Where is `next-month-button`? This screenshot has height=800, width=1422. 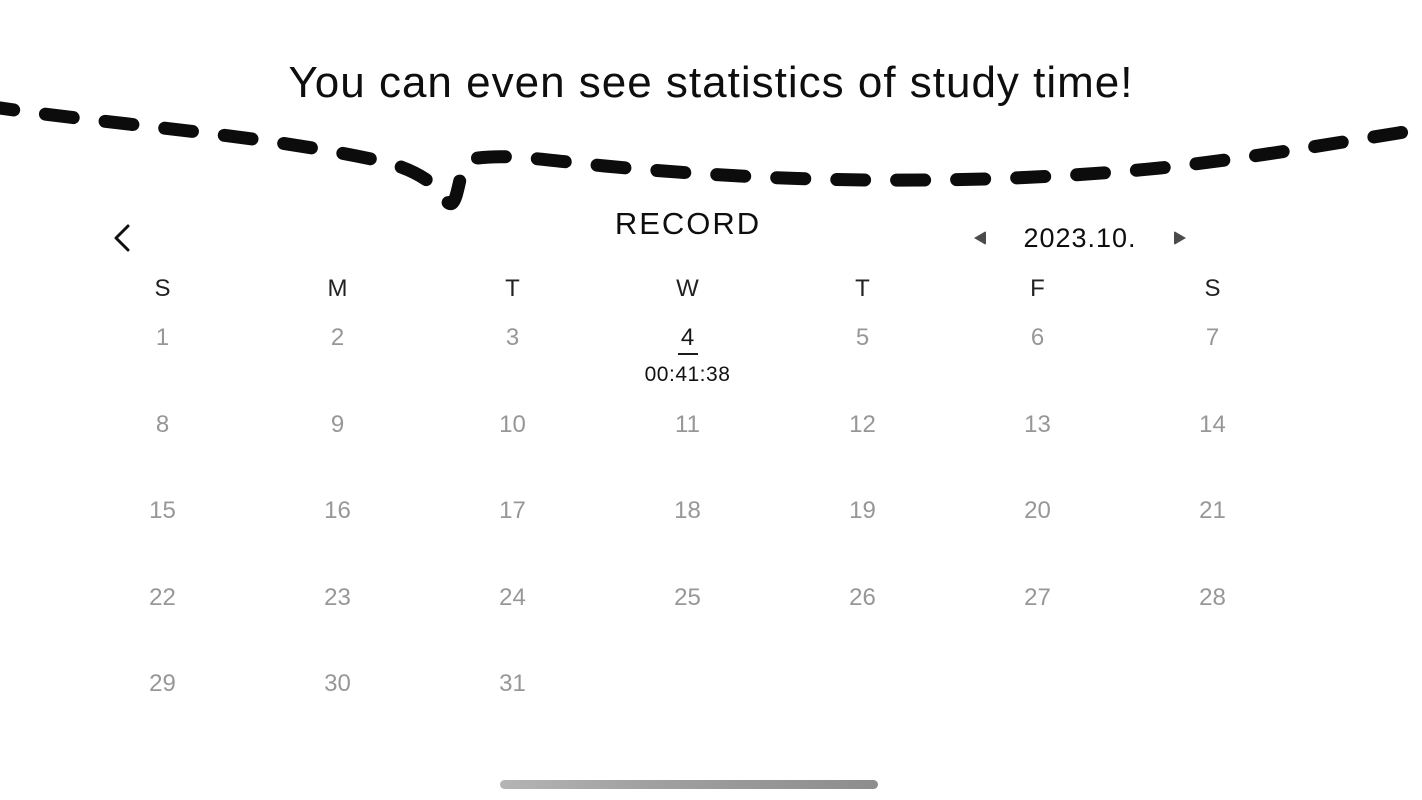 next-month-button is located at coordinates (1180, 238).